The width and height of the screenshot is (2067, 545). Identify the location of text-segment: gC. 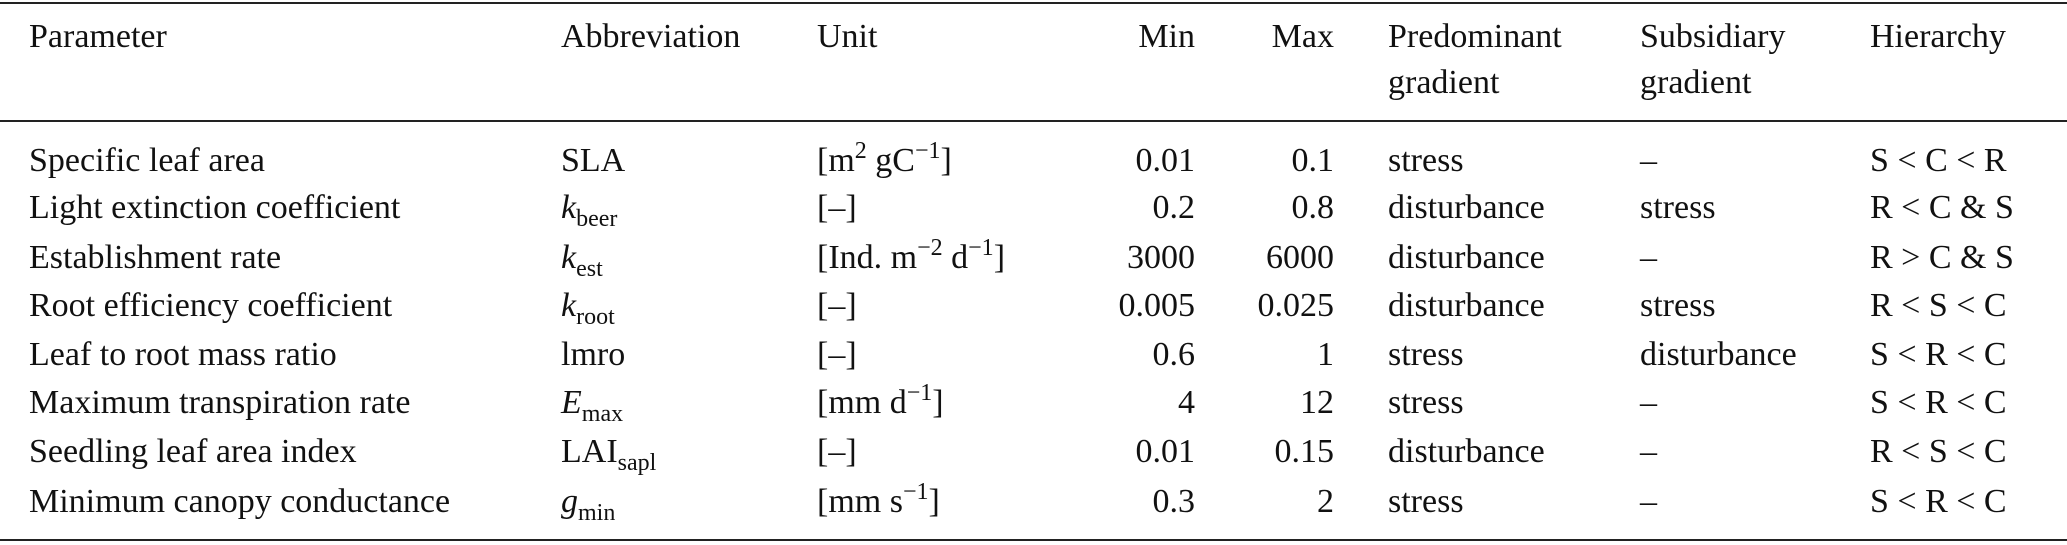
(890, 160).